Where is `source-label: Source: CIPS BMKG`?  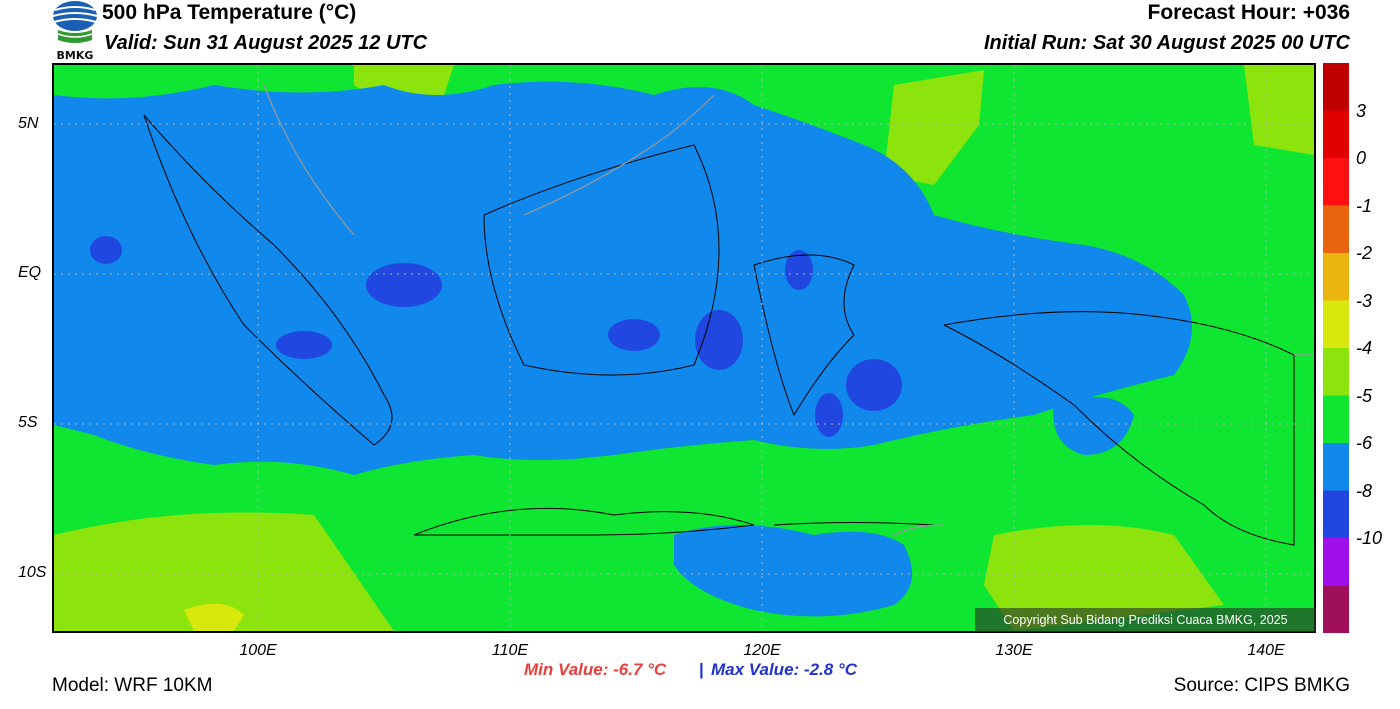 source-label: Source: CIPS BMKG is located at coordinates (1261, 685).